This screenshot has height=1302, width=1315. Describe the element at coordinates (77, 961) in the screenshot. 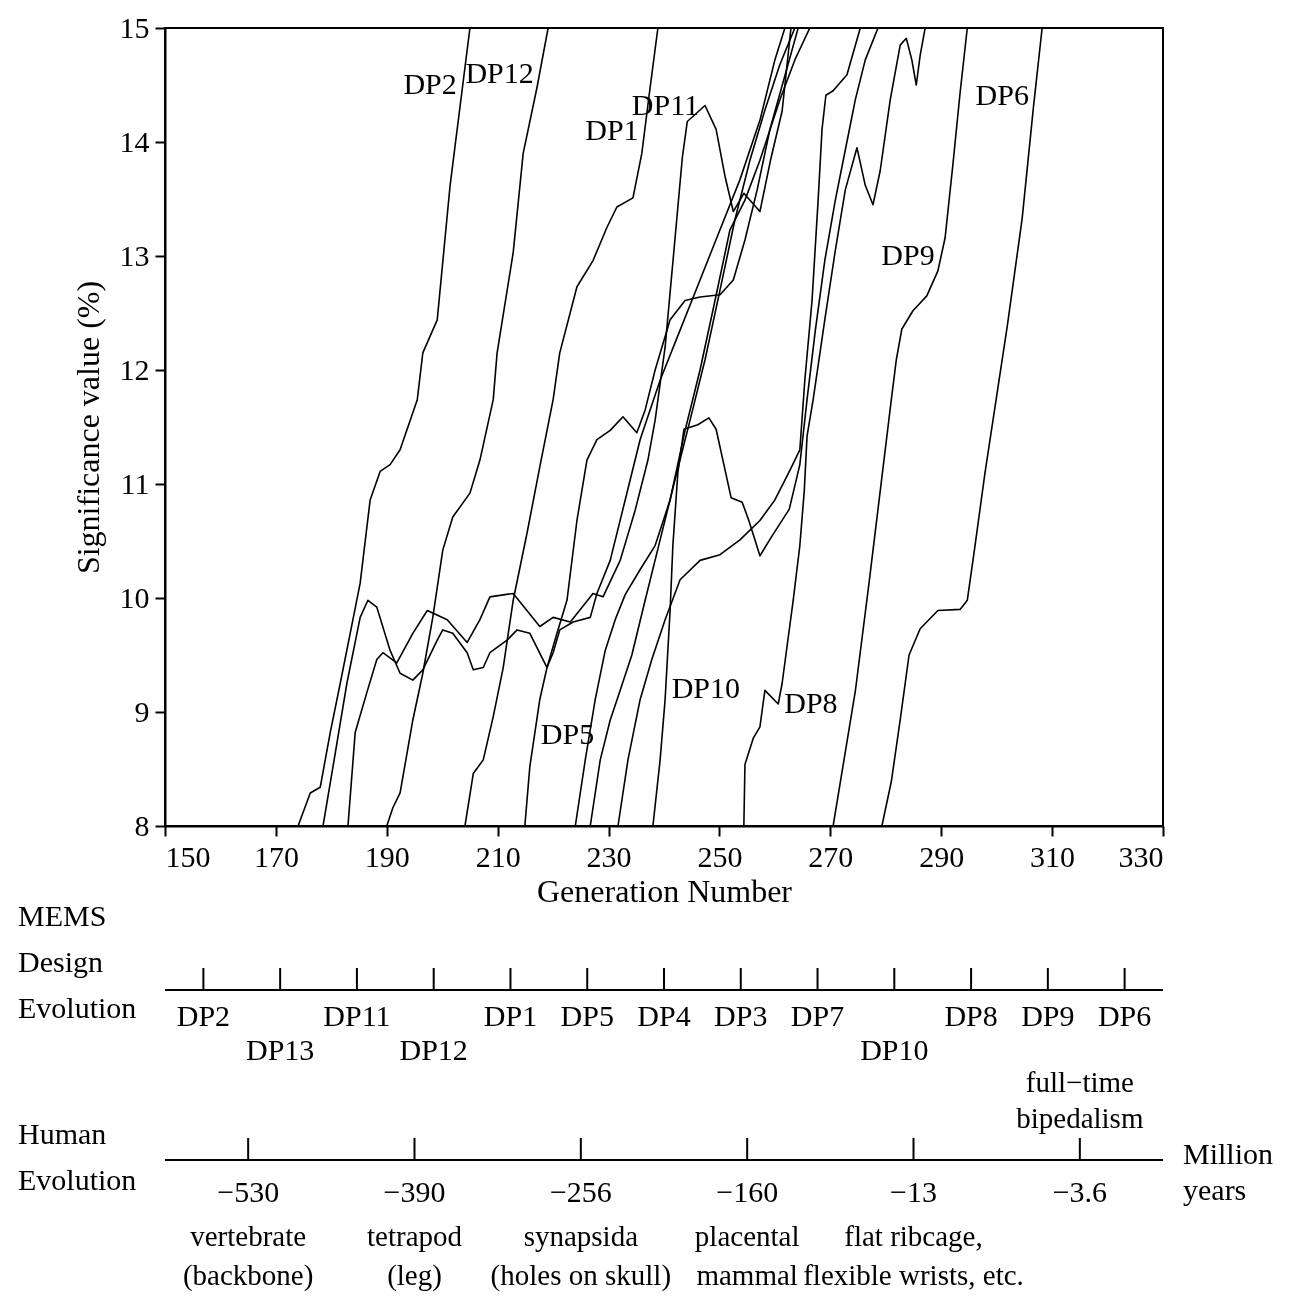

I see `text: MEMS Design Evolution` at that location.